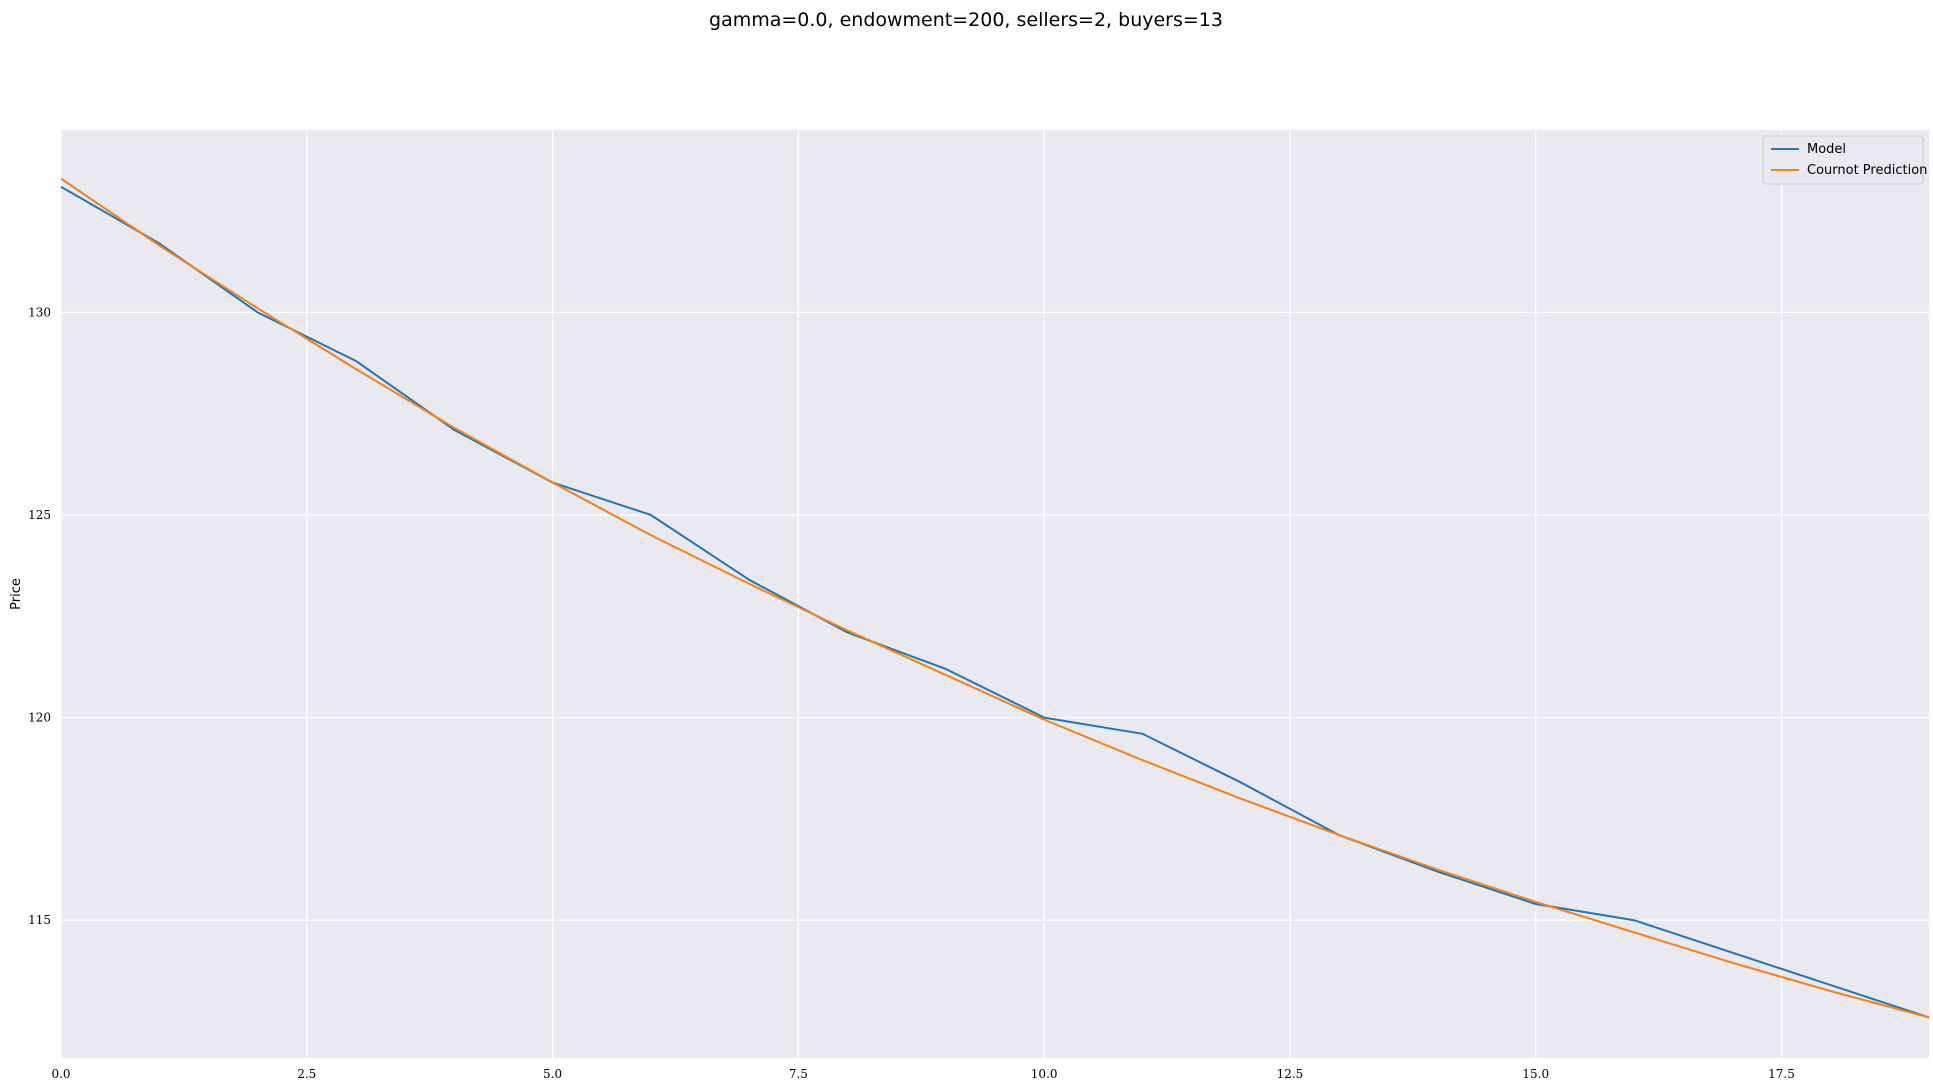  What do you see at coordinates (1044, 1074) in the screenshot?
I see `x-tick-label: 10.0` at bounding box center [1044, 1074].